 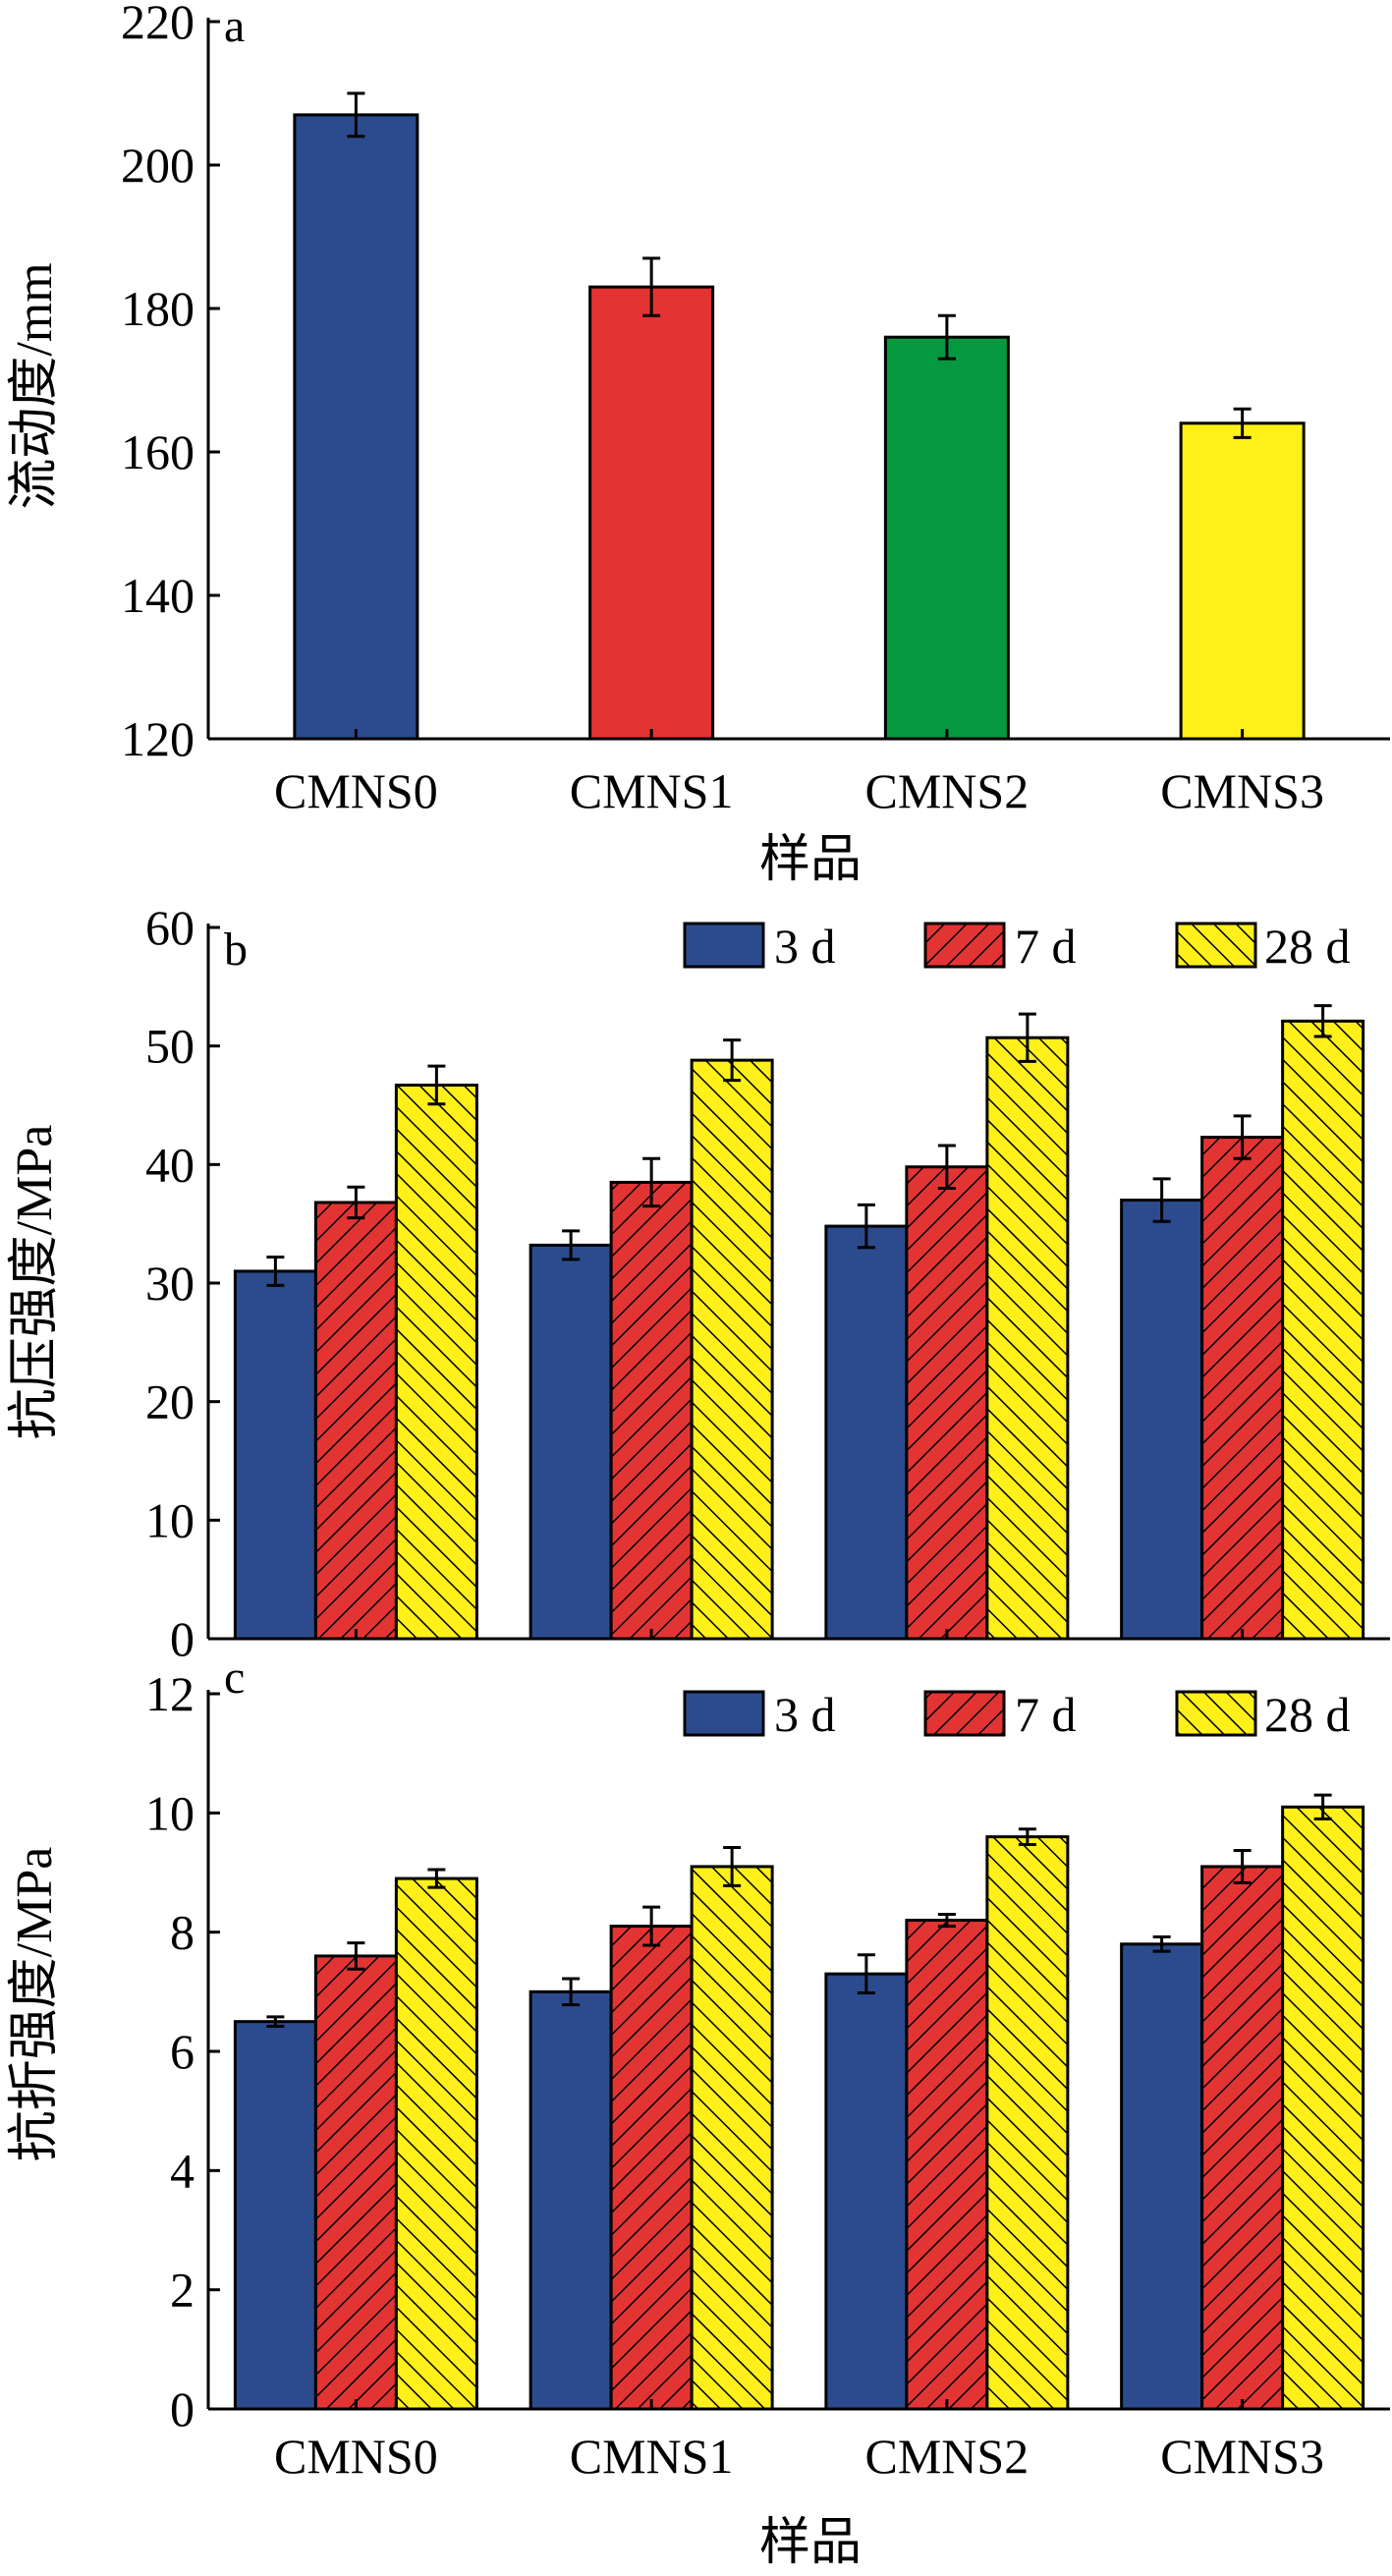 I want to click on panel-c-ylabel: 抗折强度/MPa, so click(x=35, y=2004).